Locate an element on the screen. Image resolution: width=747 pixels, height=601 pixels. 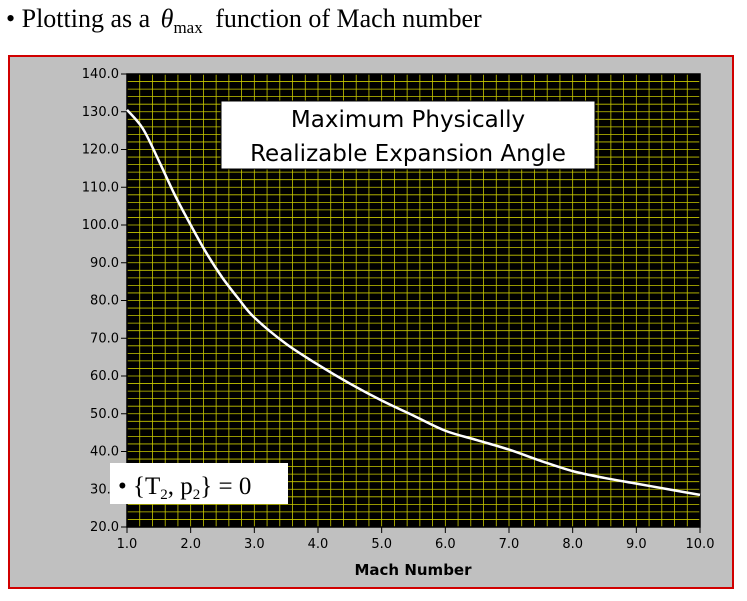
annotation-open: {T is located at coordinates (146, 486).